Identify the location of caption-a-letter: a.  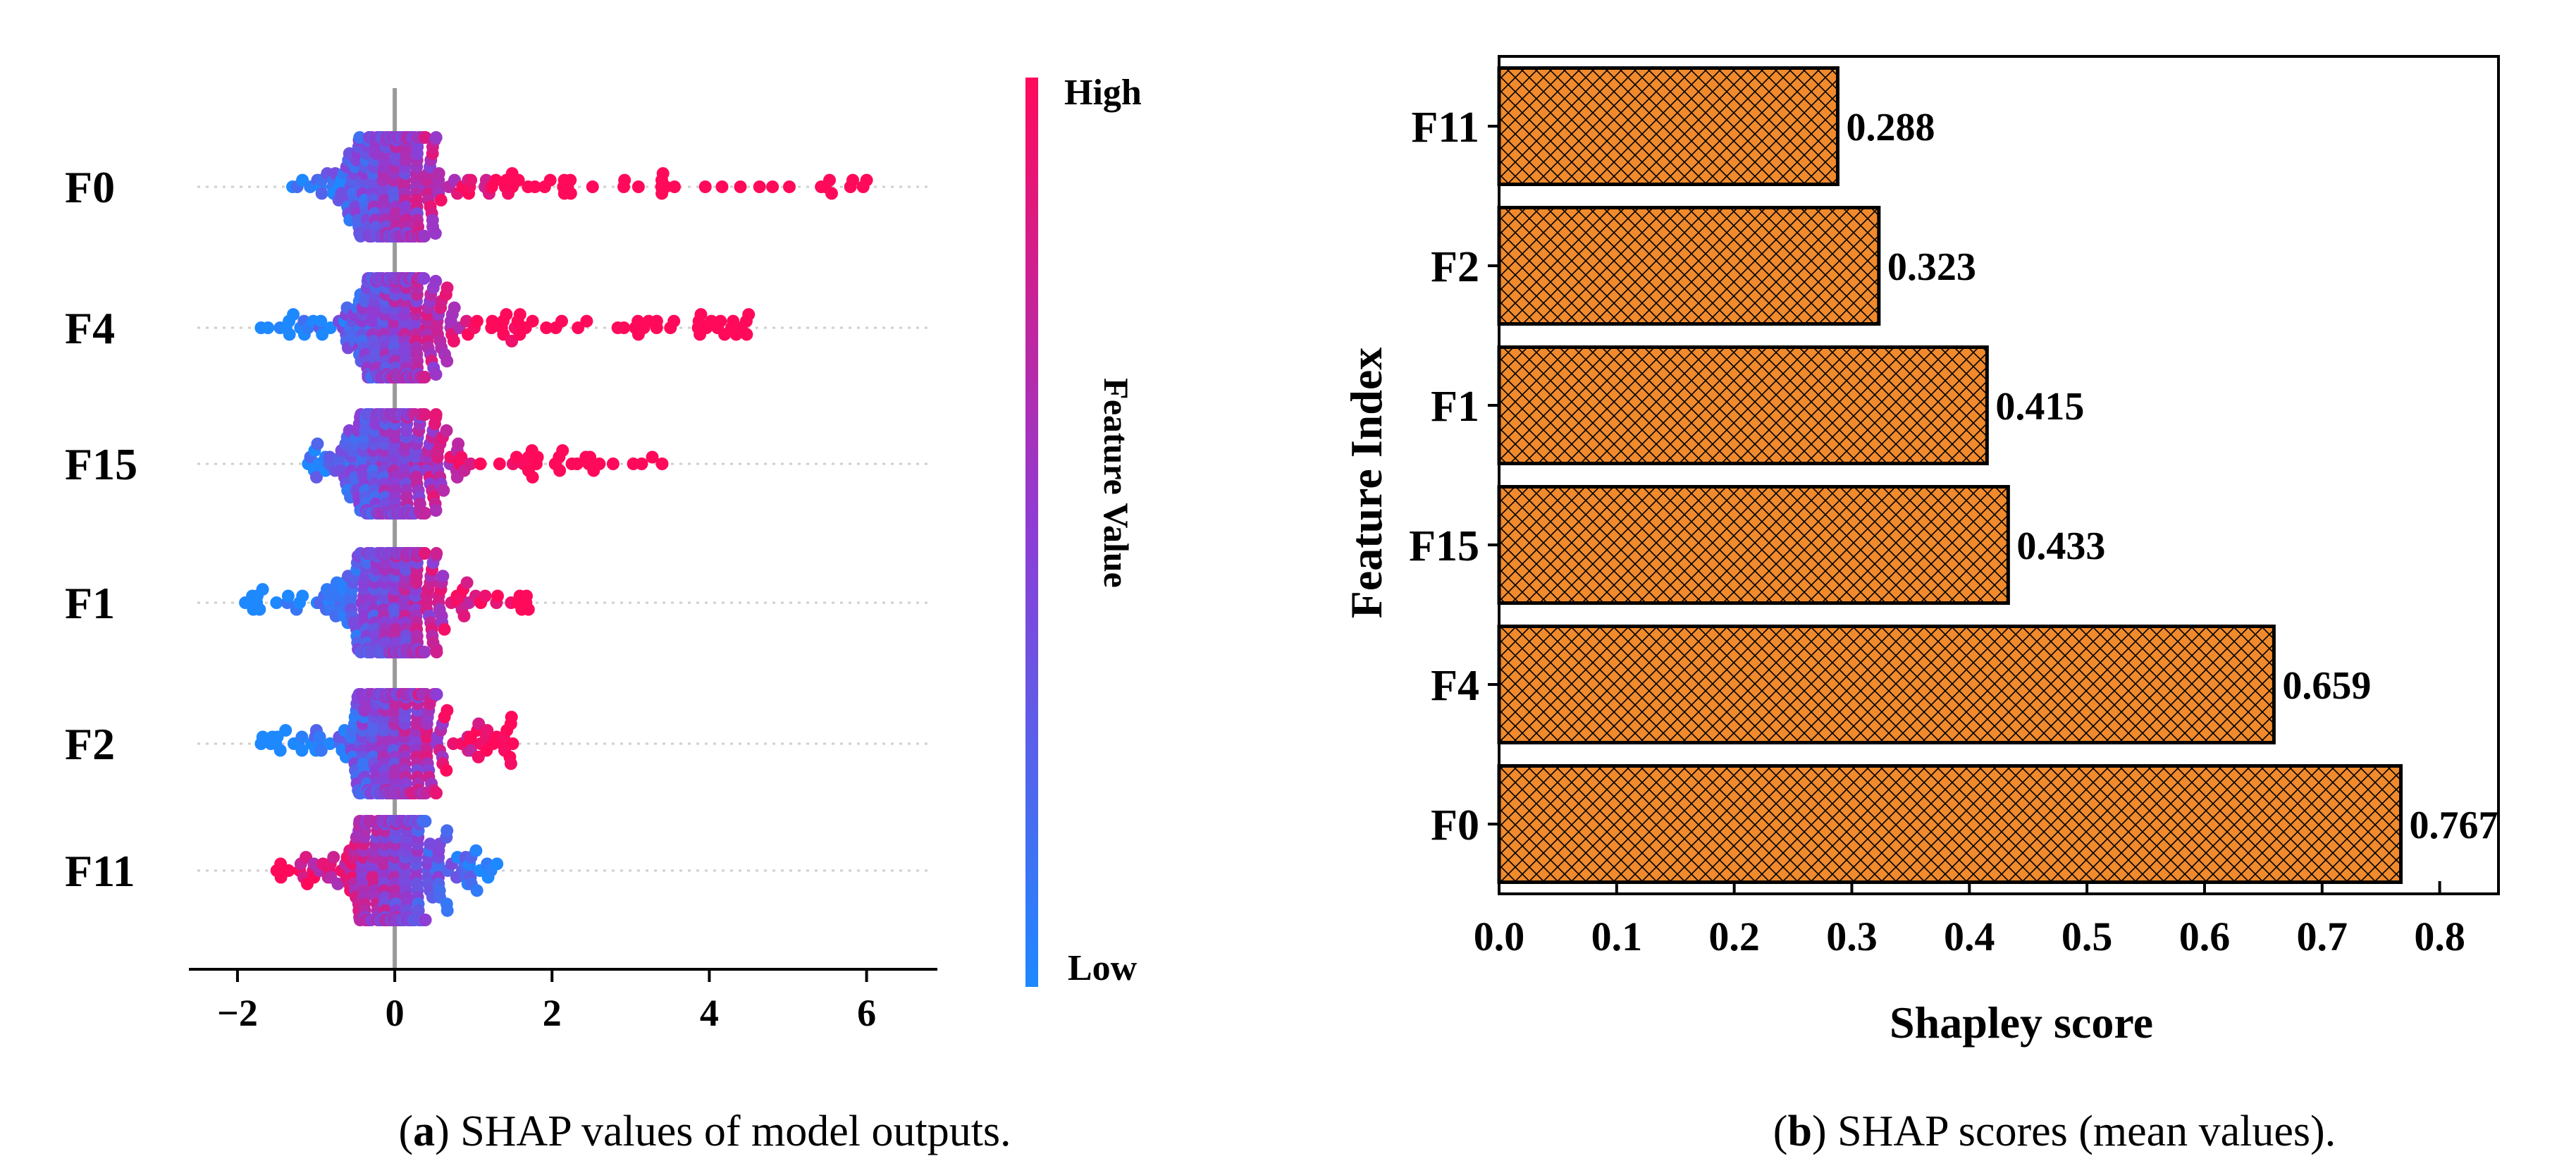
(424, 1131).